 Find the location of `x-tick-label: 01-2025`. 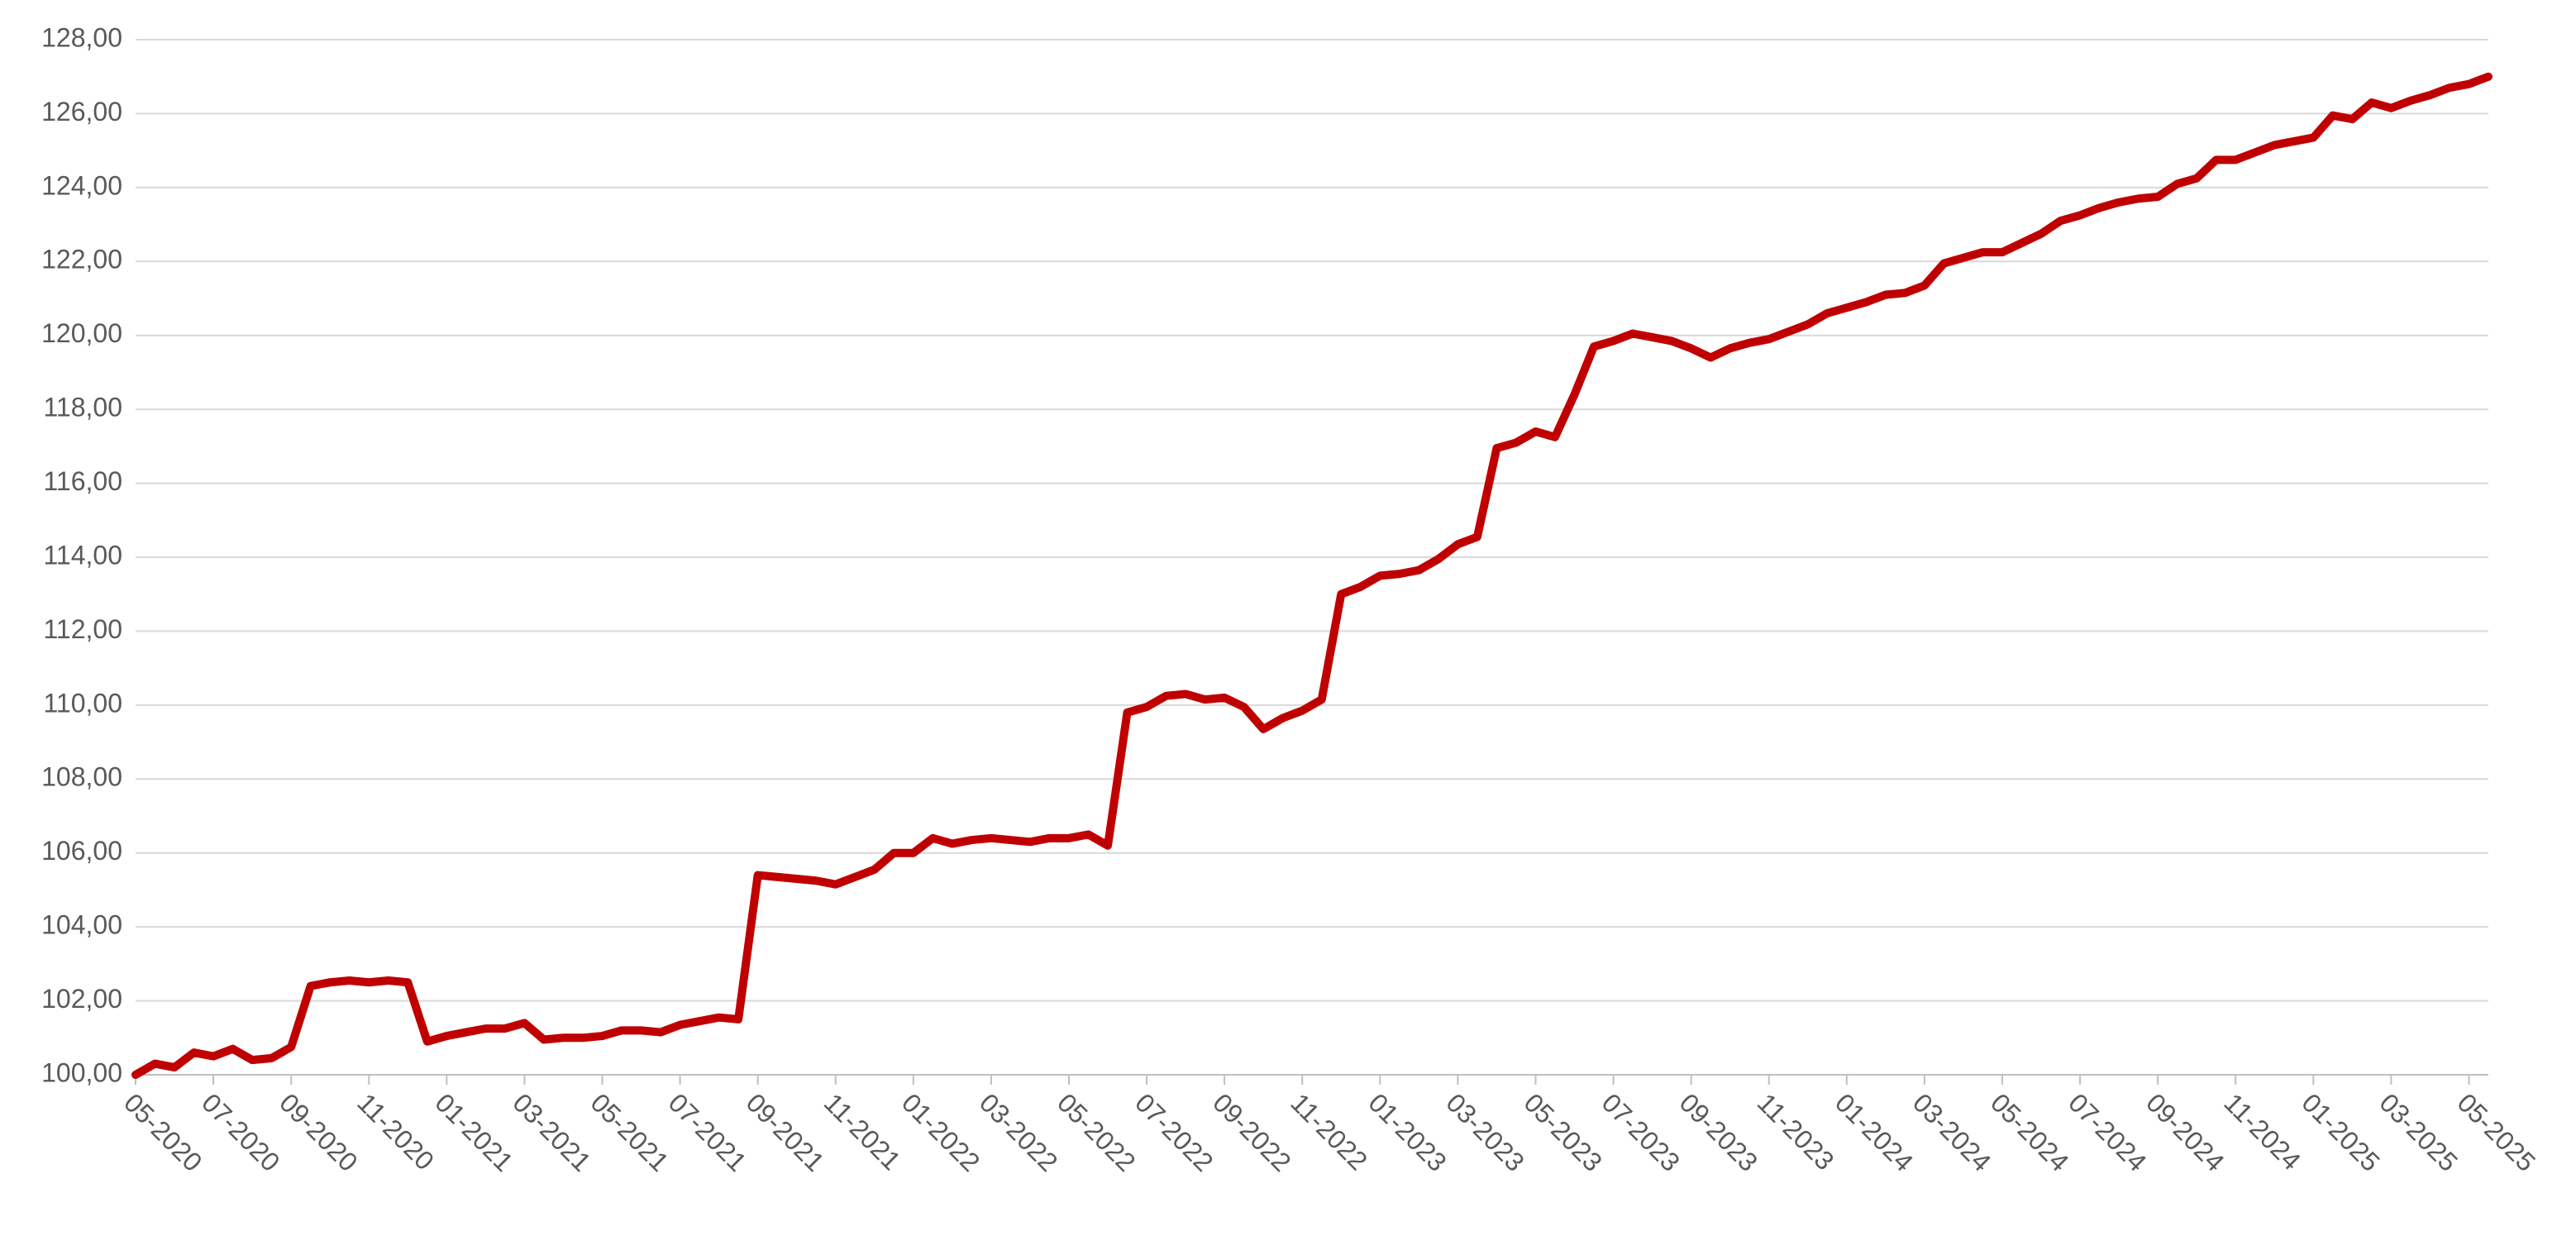

x-tick-label: 01-2025 is located at coordinates (2340, 1132).